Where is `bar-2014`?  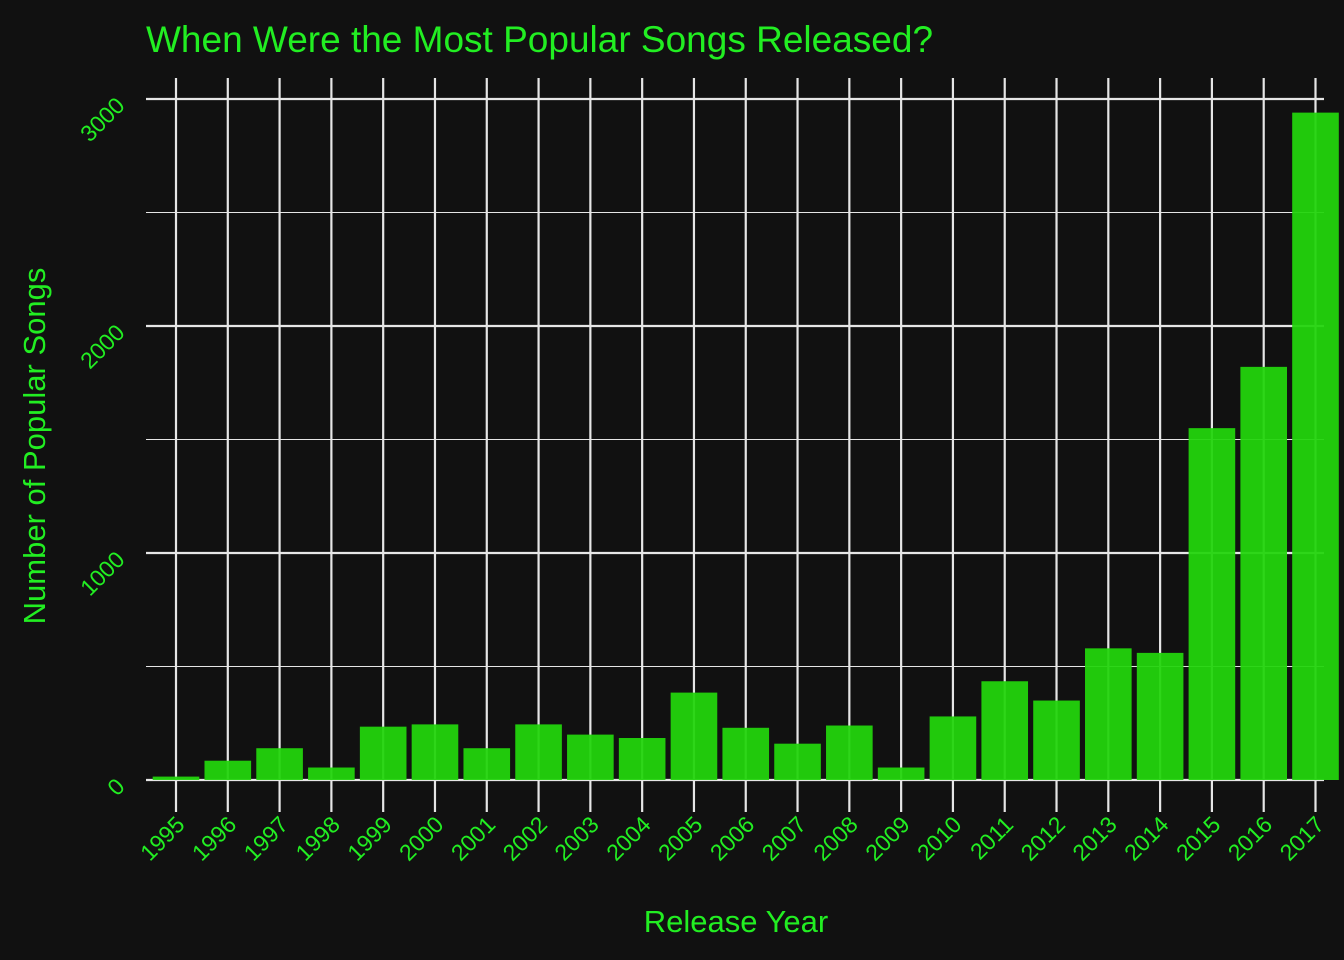
bar-2014 is located at coordinates (1160, 716).